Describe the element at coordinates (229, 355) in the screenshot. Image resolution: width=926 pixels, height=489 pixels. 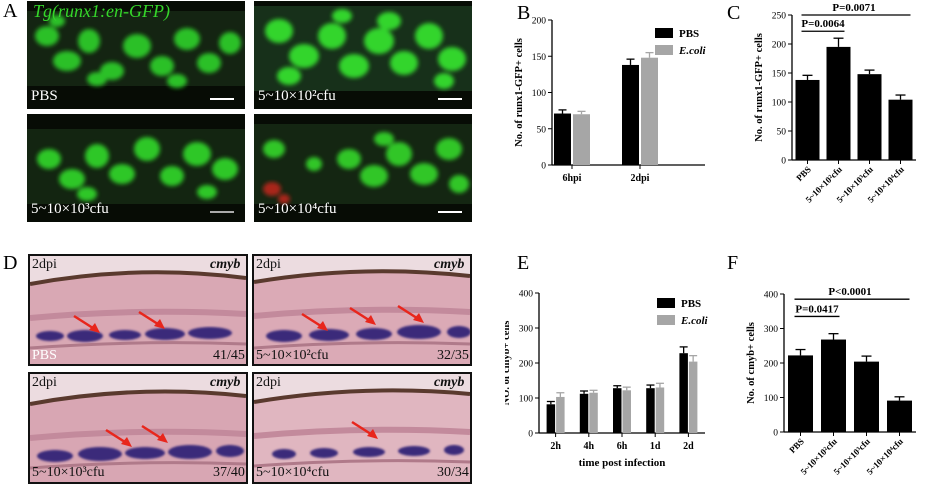
I see `ish-count-pbs: 41/45` at that location.